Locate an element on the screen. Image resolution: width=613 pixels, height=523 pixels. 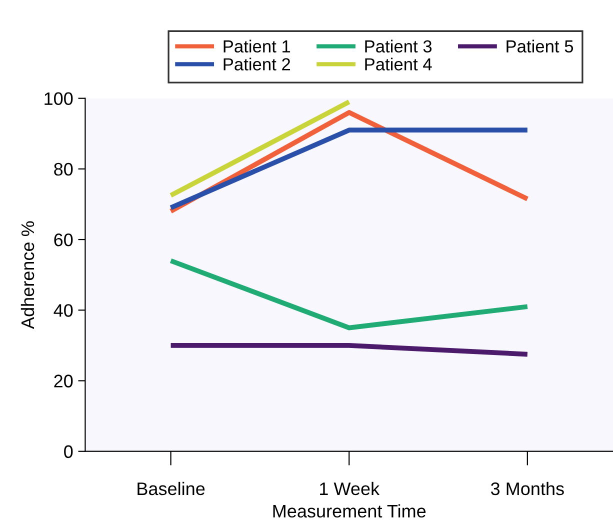
legend-label: Patient 2 is located at coordinates (257, 64).